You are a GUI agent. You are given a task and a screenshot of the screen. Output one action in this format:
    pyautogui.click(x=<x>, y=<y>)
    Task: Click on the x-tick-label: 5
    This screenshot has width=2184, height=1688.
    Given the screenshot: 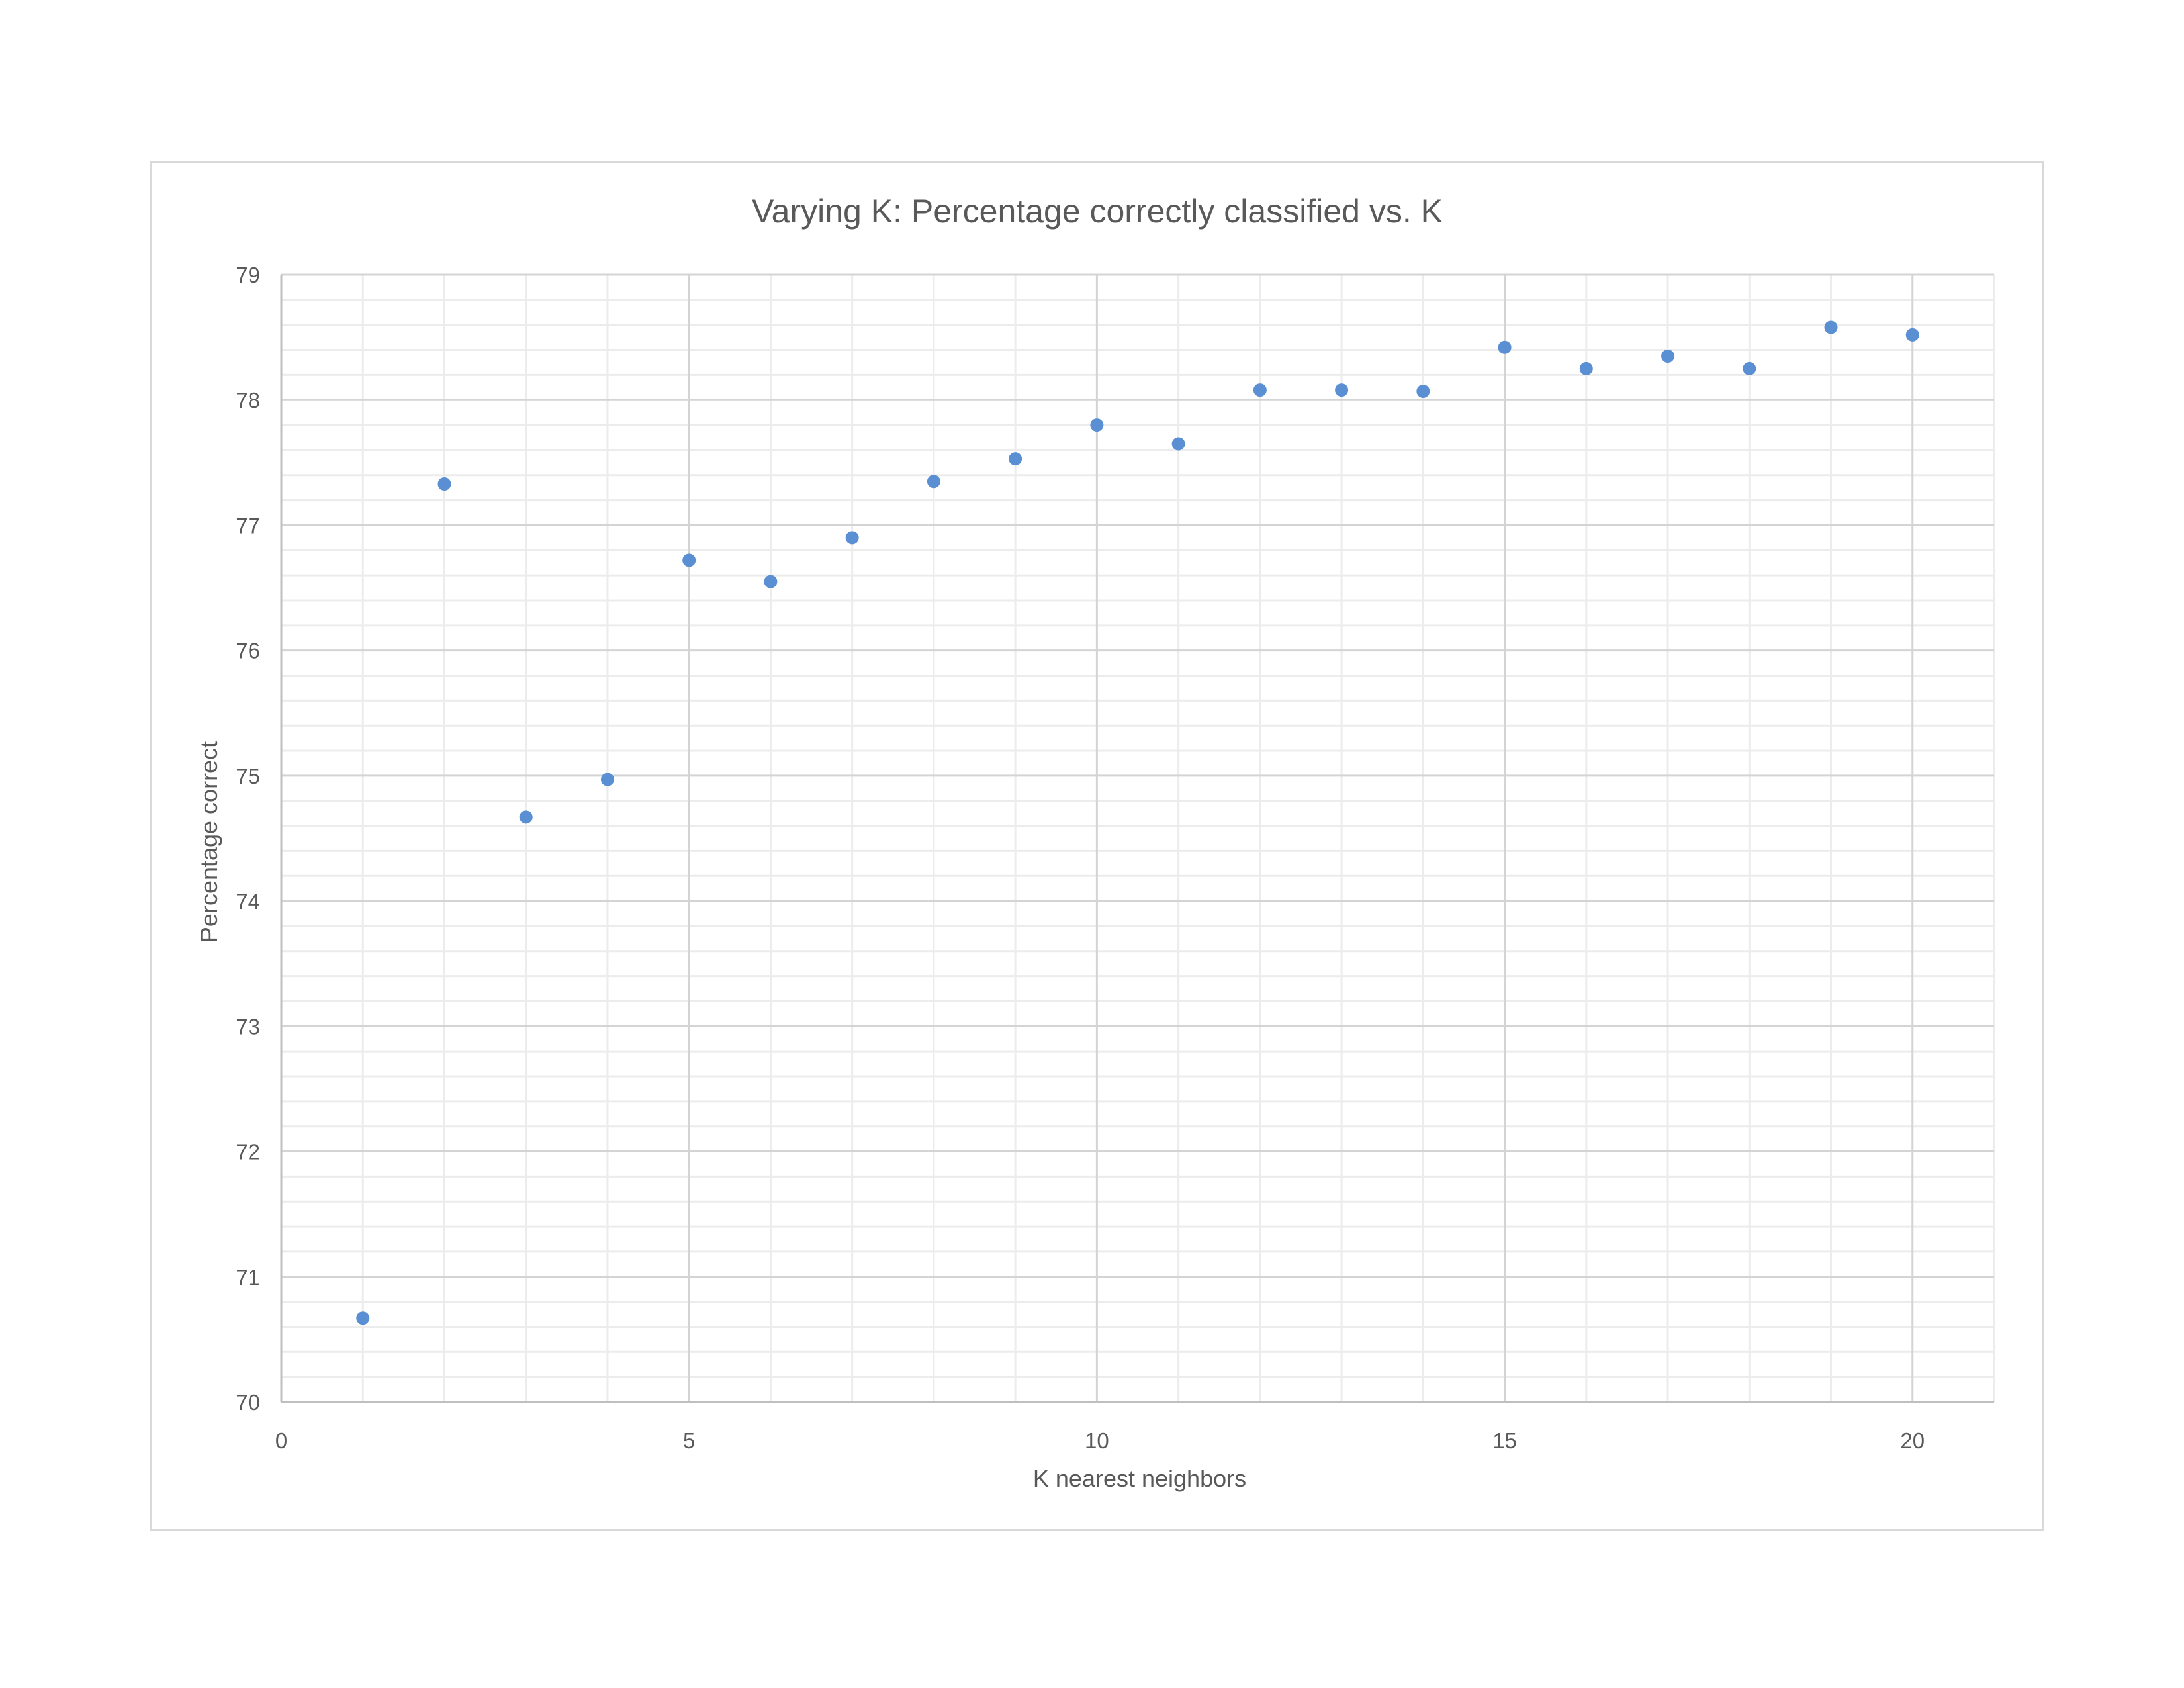 What is the action you would take?
    pyautogui.click(x=689, y=1441)
    